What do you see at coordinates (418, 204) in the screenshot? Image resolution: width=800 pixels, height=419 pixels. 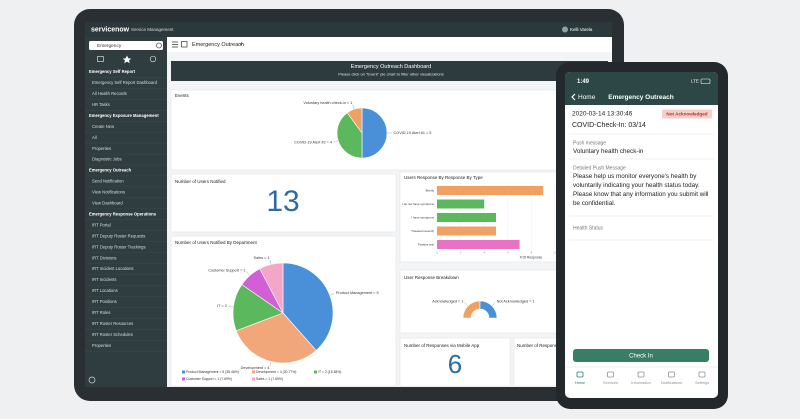 I see `y-tick-label: I do not have symptoms` at bounding box center [418, 204].